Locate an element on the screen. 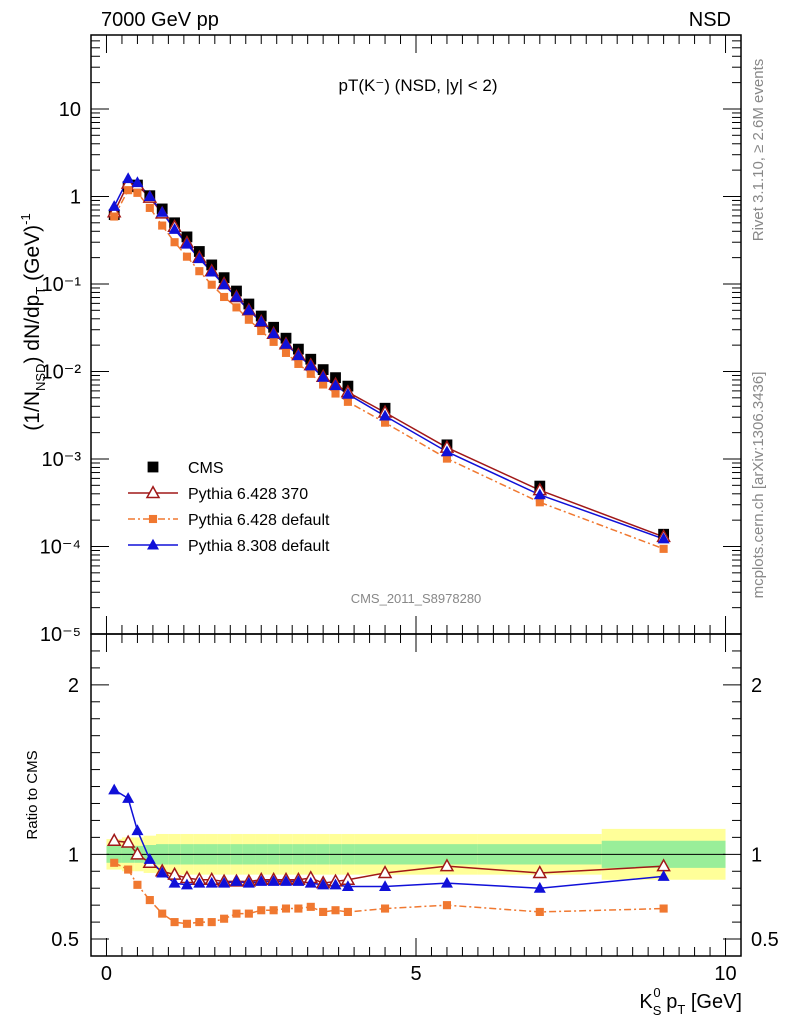 This screenshot has width=786, height=1024. legend-entry-label: Pythia 6.428 default is located at coordinates (259, 520).